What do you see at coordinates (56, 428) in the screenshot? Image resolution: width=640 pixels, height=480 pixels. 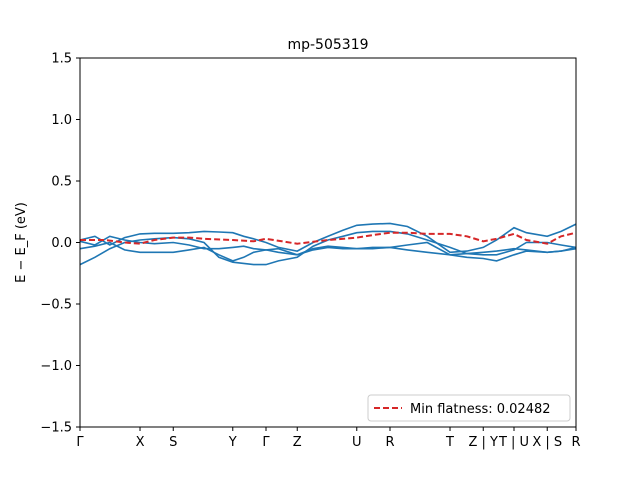 I see `y-tick-label: −1.5` at bounding box center [56, 428].